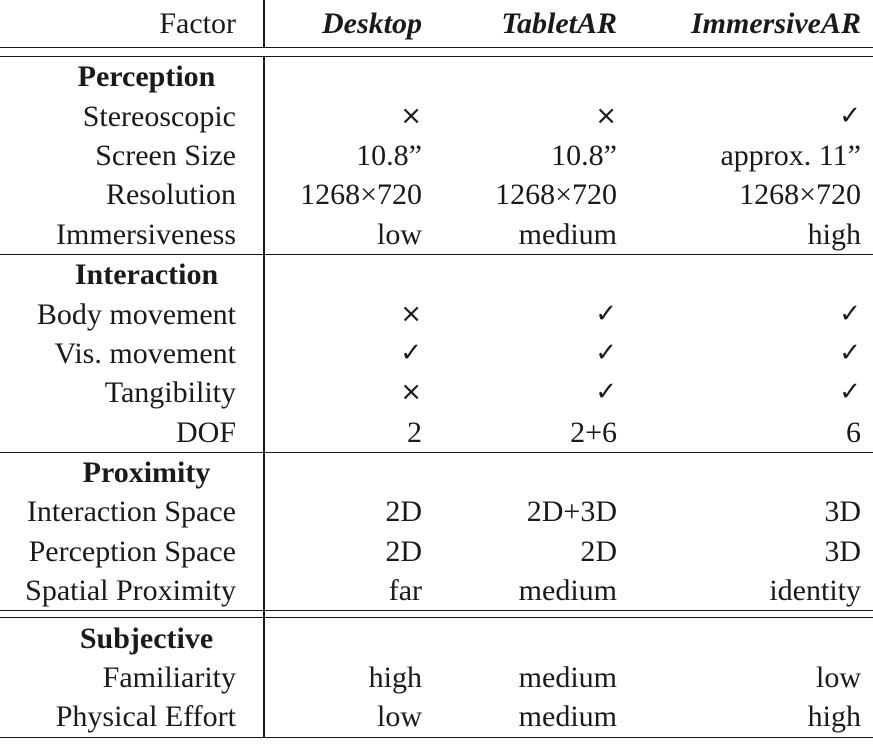  Describe the element at coordinates (132, 472) in the screenshot. I see `section-title: Proximity` at that location.